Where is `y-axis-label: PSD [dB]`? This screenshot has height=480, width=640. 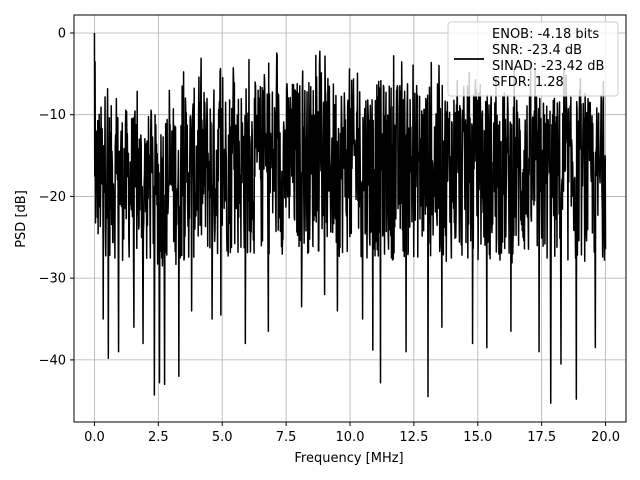 y-axis-label: PSD [dB] is located at coordinates (21, 219).